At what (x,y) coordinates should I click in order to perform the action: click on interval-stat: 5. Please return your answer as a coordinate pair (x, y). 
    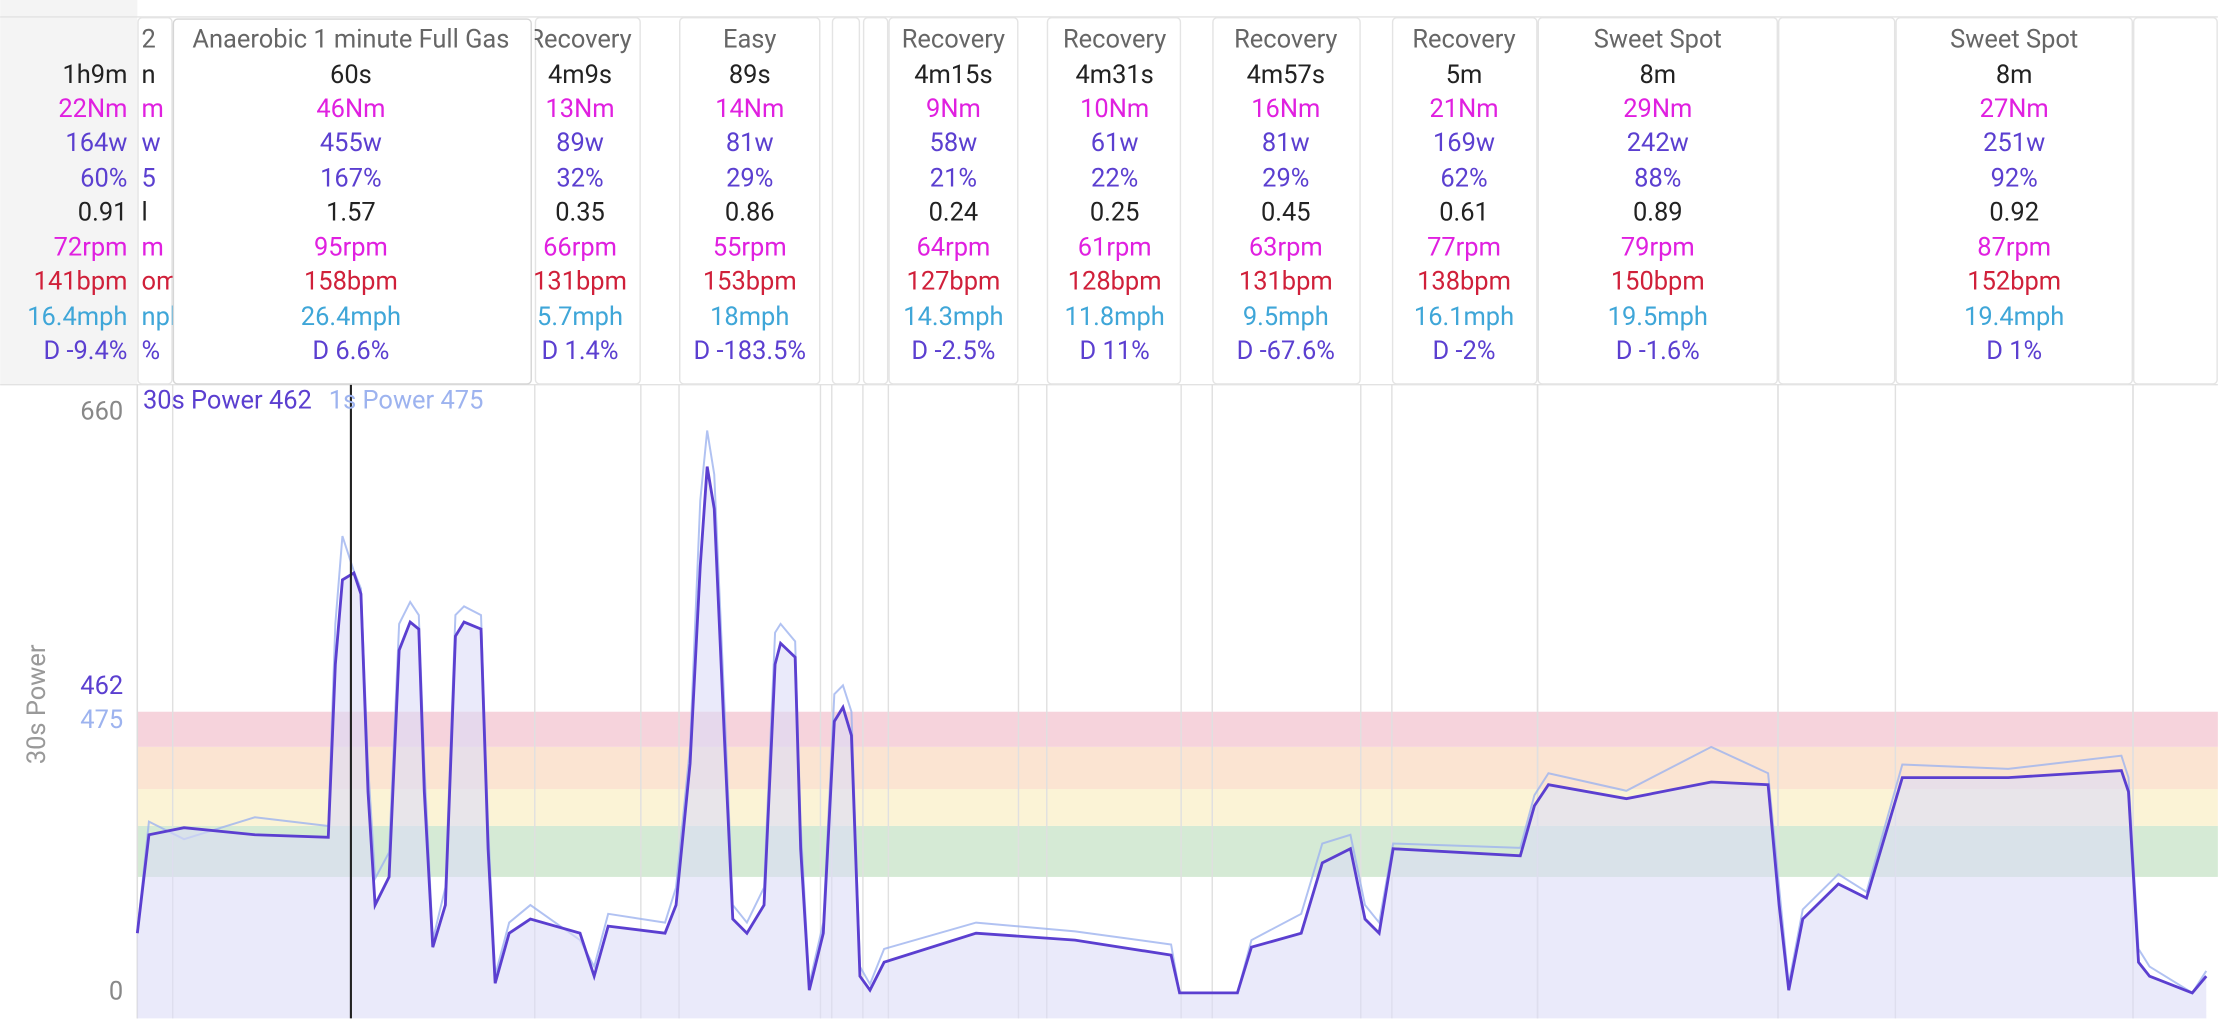
    Looking at the image, I should click on (149, 178).